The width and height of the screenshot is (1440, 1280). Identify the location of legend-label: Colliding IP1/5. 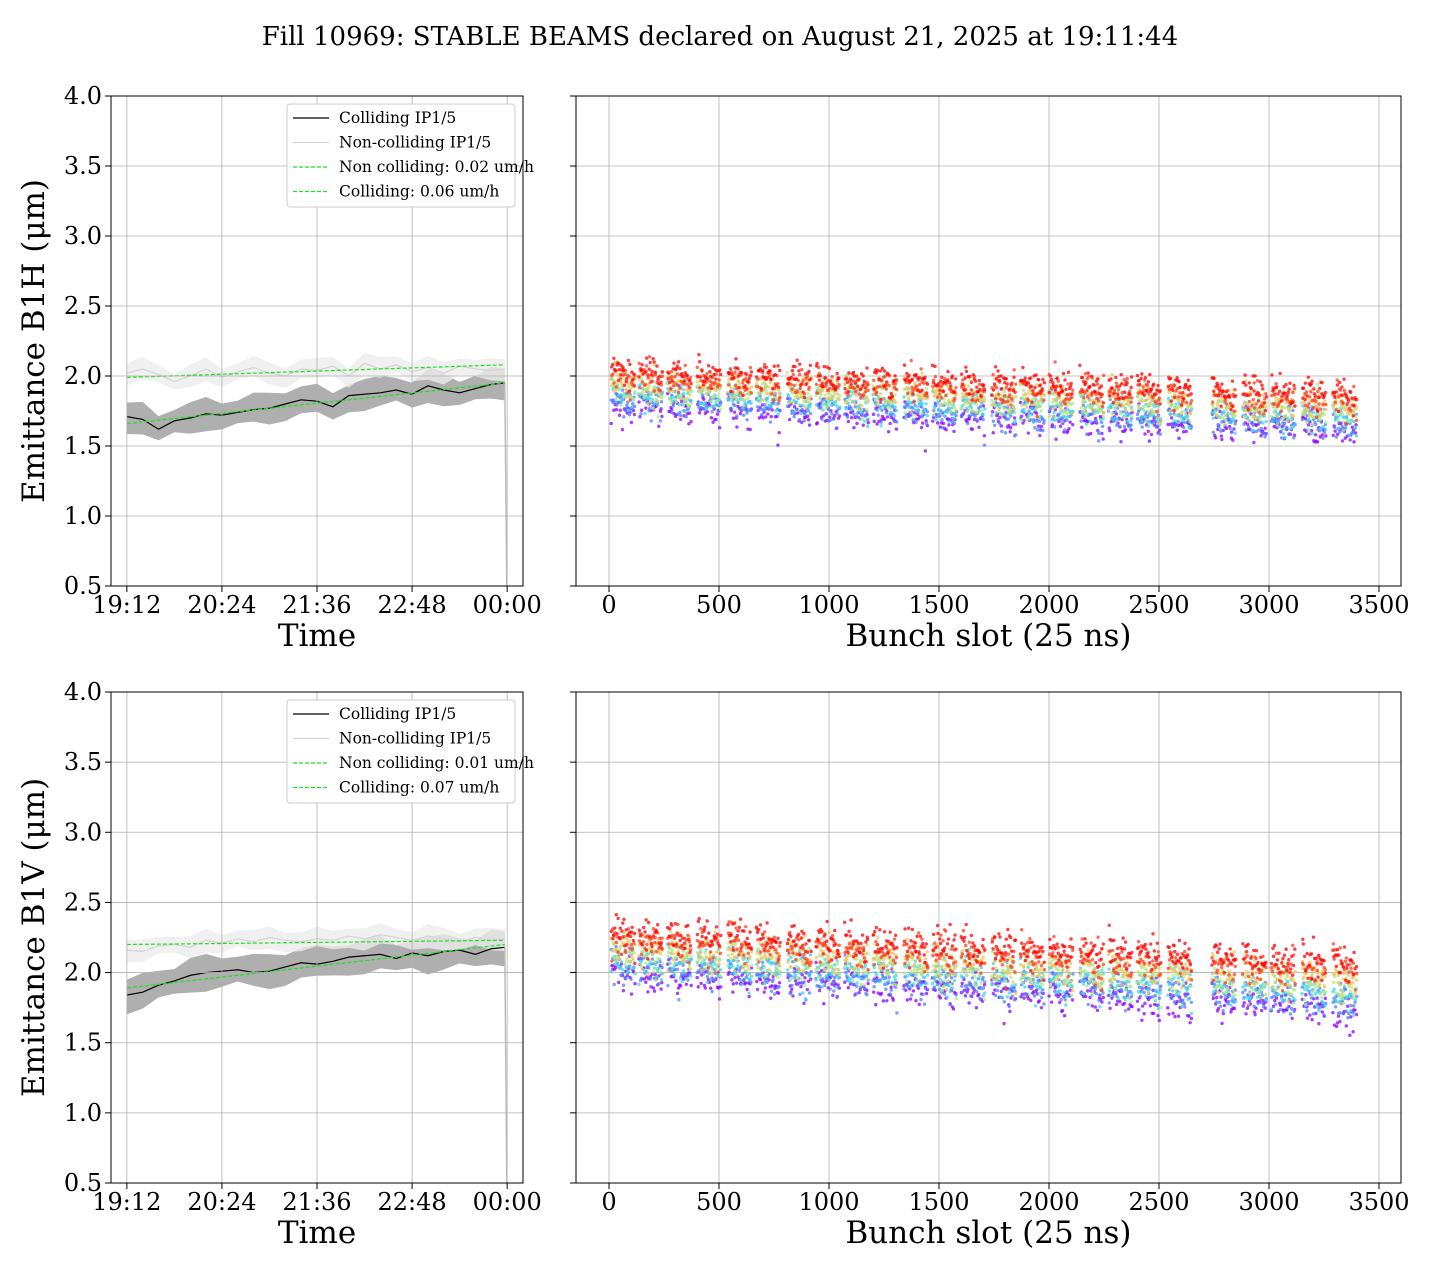
(397, 714).